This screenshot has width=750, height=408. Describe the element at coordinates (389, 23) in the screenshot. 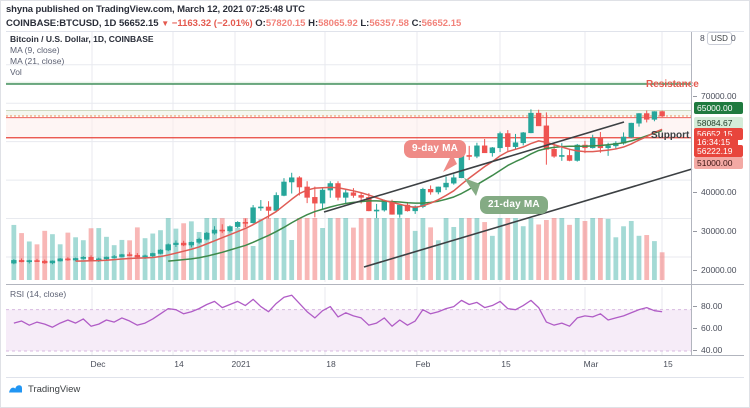

I see `low-value: 56357.58` at that location.